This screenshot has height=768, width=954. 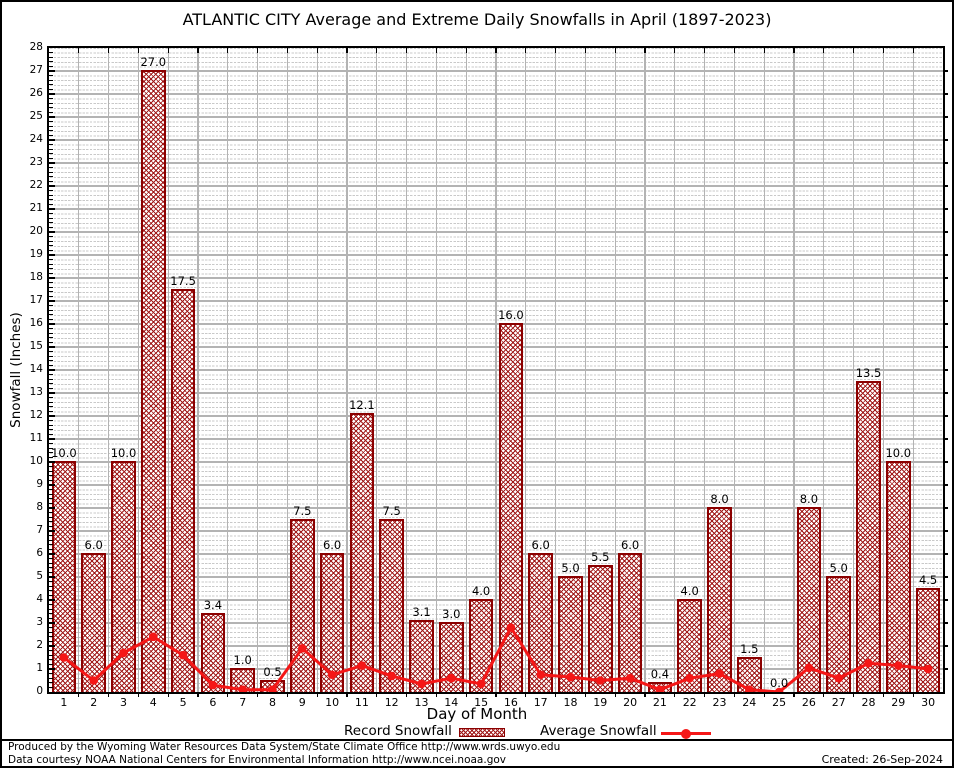 What do you see at coordinates (36, 323) in the screenshot?
I see `y-tick-label: 16` at bounding box center [36, 323].